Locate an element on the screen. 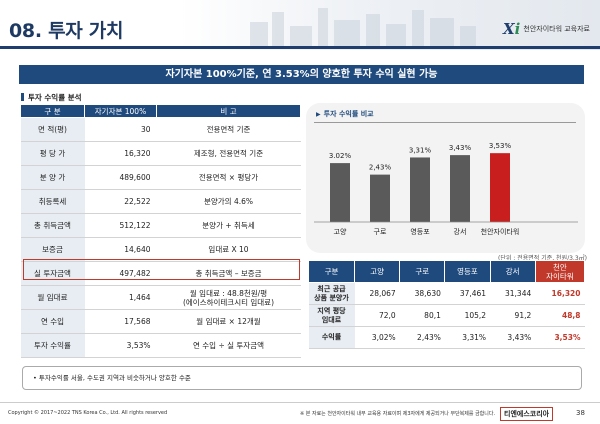 The width and height of the screenshot is (600, 424). cell: 2,43% is located at coordinates (422, 337).